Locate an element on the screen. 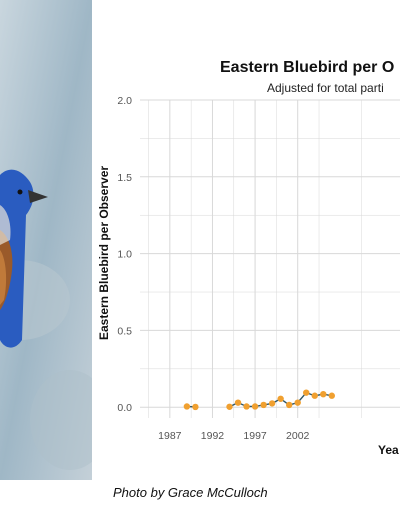 The width and height of the screenshot is (400, 516). y-tick-label: 0.5 is located at coordinates (124, 331).